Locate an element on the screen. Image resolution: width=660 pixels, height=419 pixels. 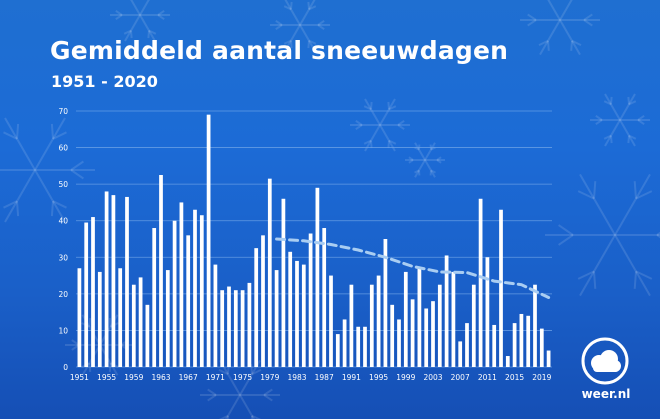
y-tick-label: 10 is located at coordinates (63, 330).